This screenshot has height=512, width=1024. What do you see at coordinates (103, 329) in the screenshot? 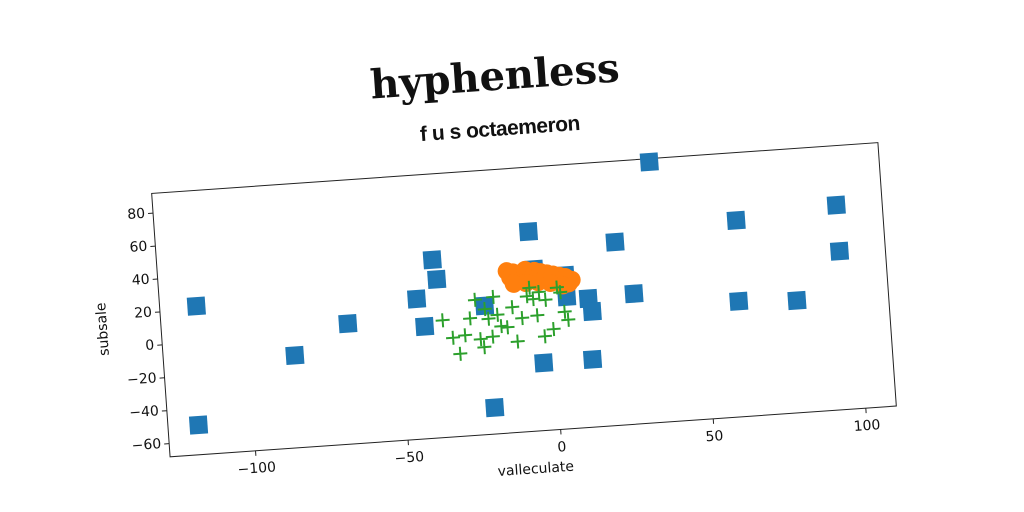
I see `y-axis-label: subsale` at bounding box center [103, 329].